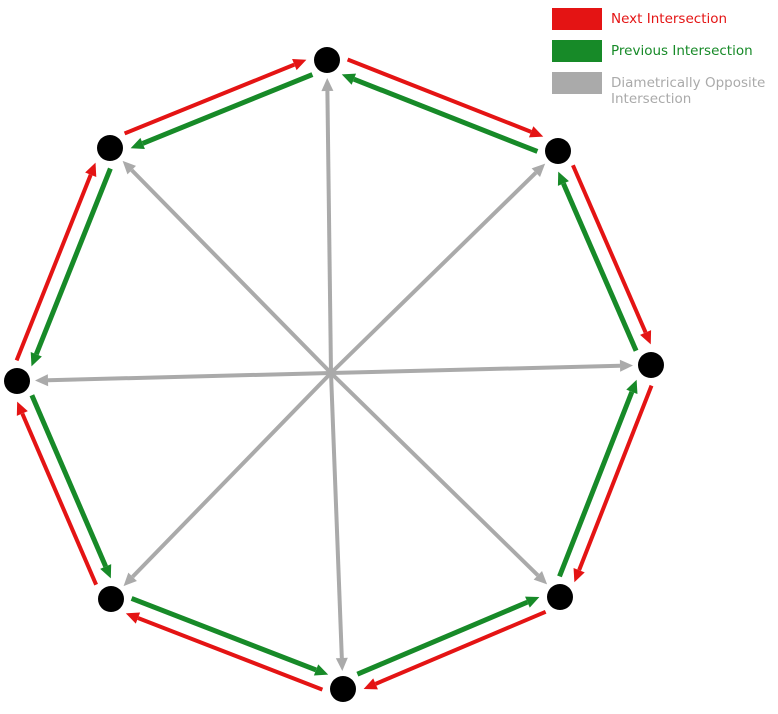 This screenshot has height=714, width=778. What do you see at coordinates (577, 19) in the screenshot?
I see `legend-swatch-next` at bounding box center [577, 19].